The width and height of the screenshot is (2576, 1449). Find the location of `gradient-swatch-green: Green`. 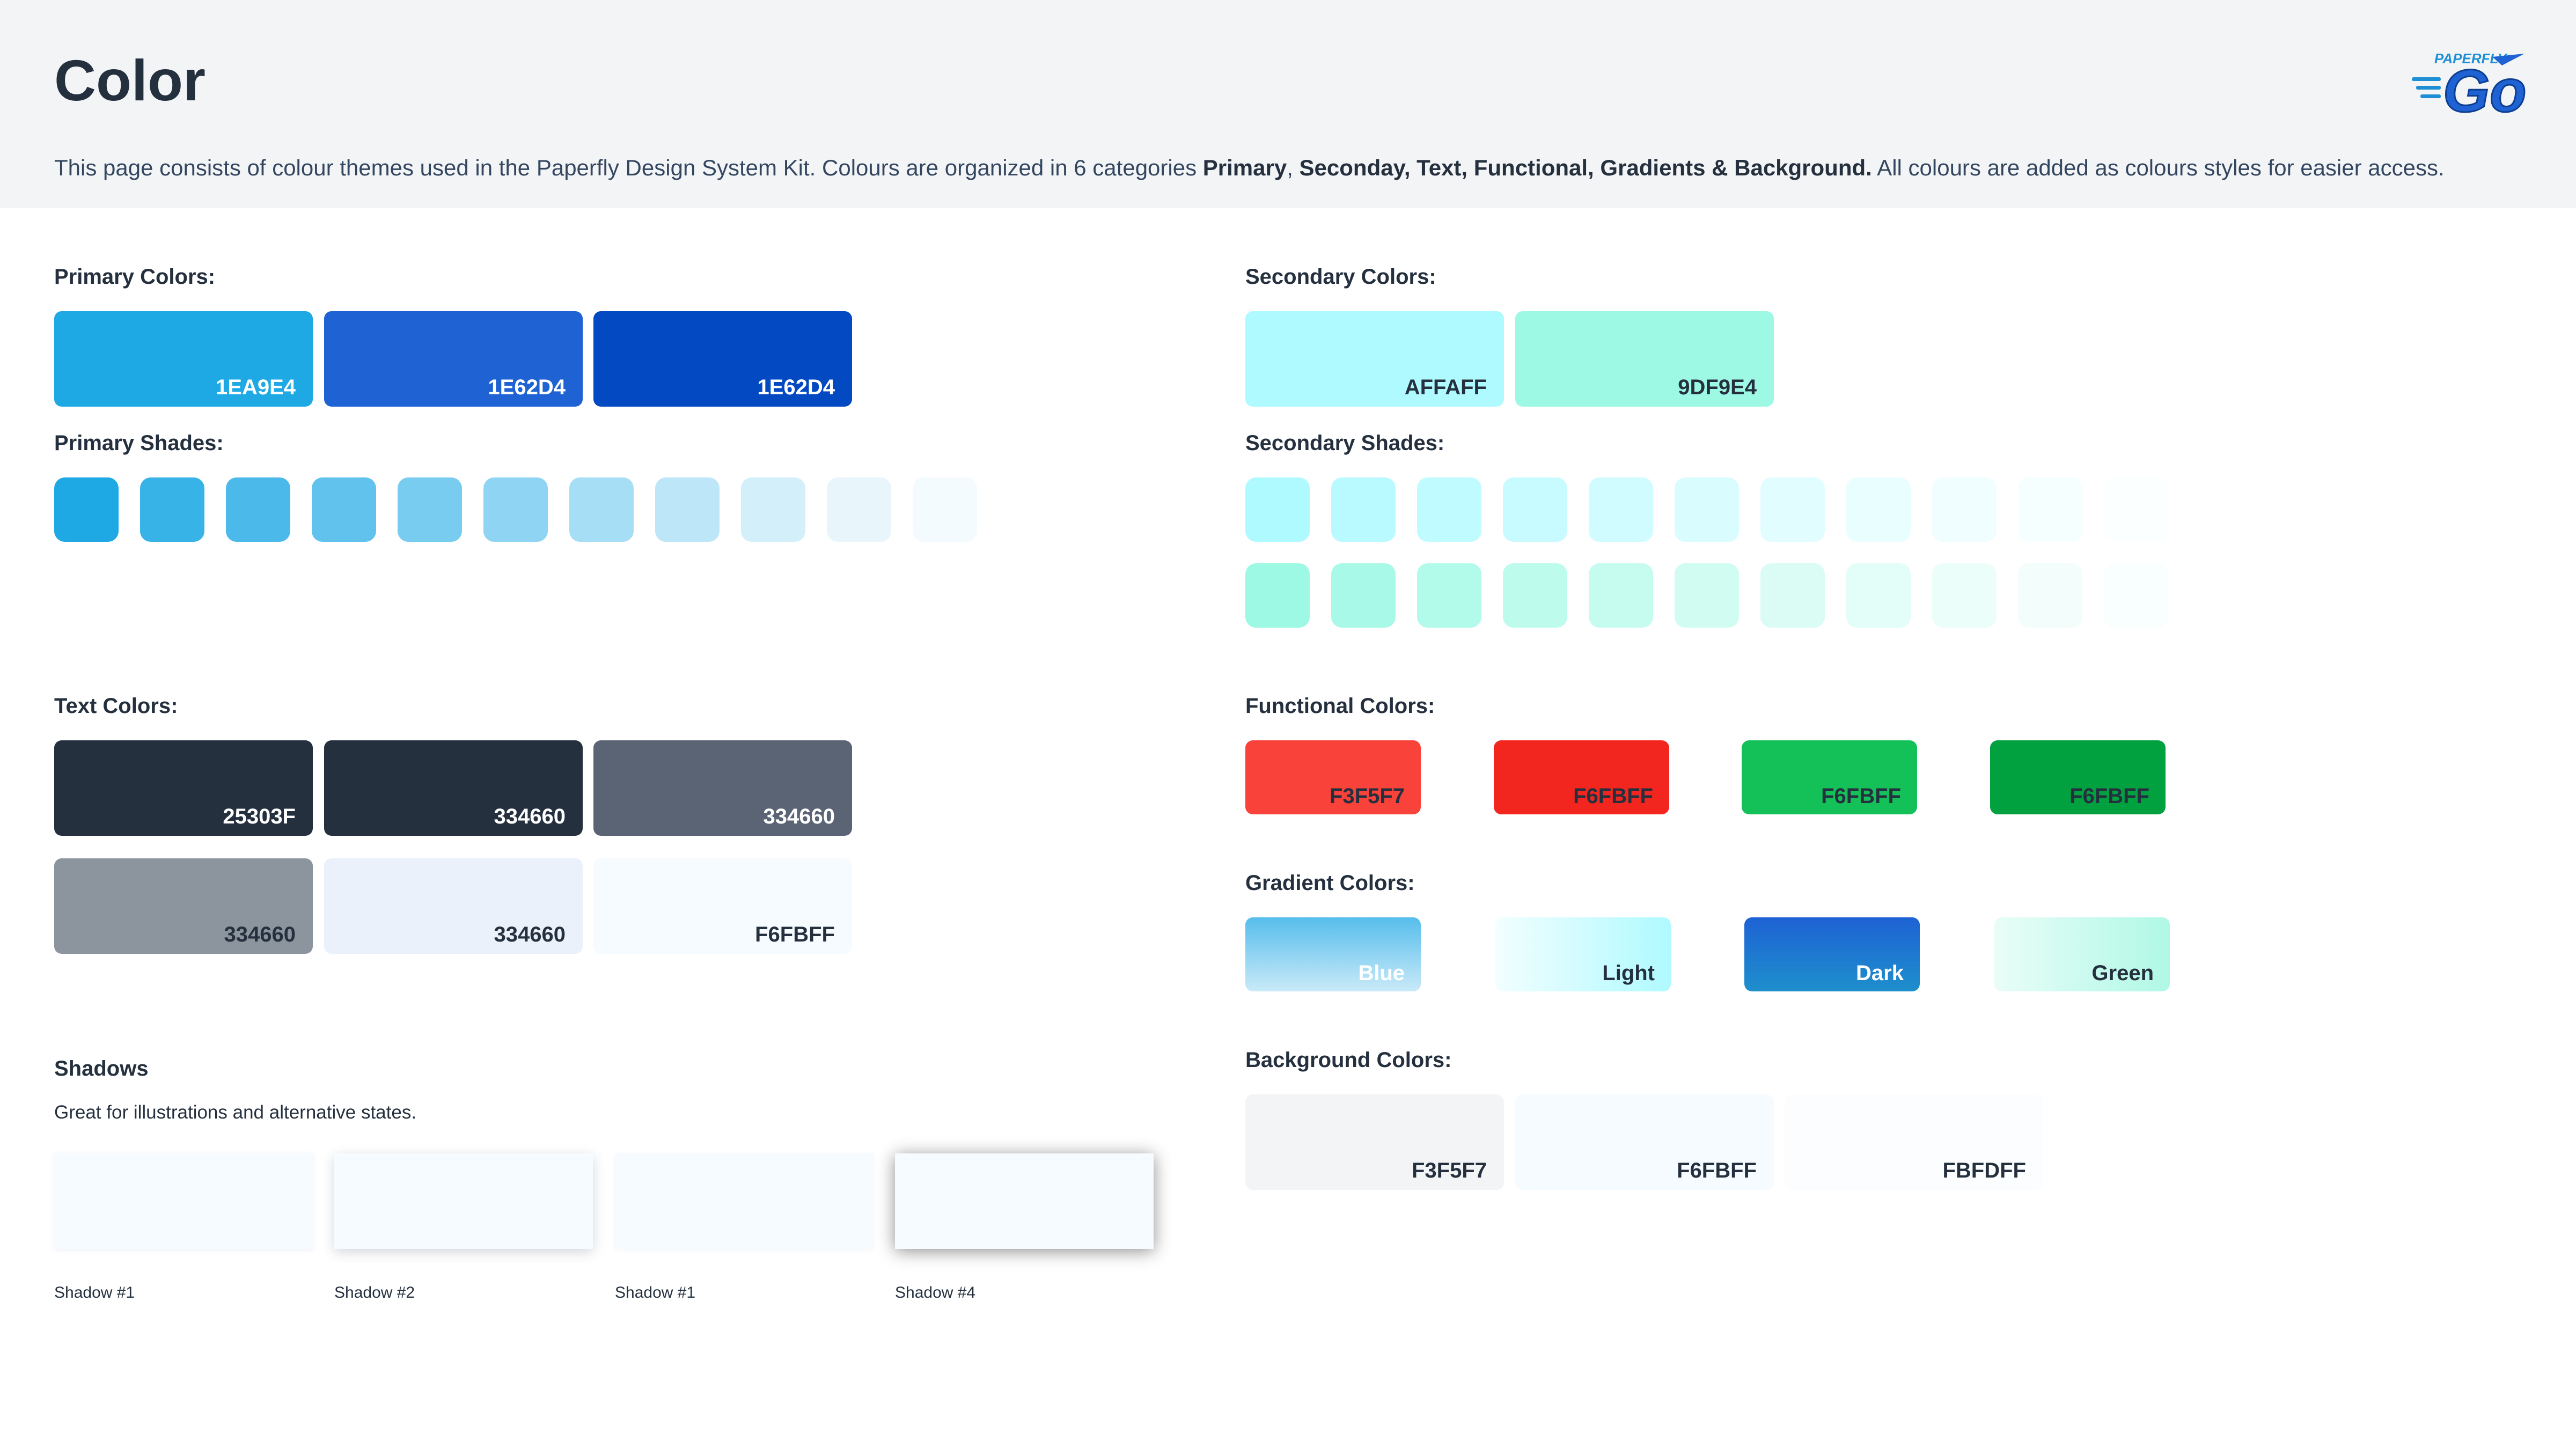

gradient-swatch-green: Green is located at coordinates (2082, 954).